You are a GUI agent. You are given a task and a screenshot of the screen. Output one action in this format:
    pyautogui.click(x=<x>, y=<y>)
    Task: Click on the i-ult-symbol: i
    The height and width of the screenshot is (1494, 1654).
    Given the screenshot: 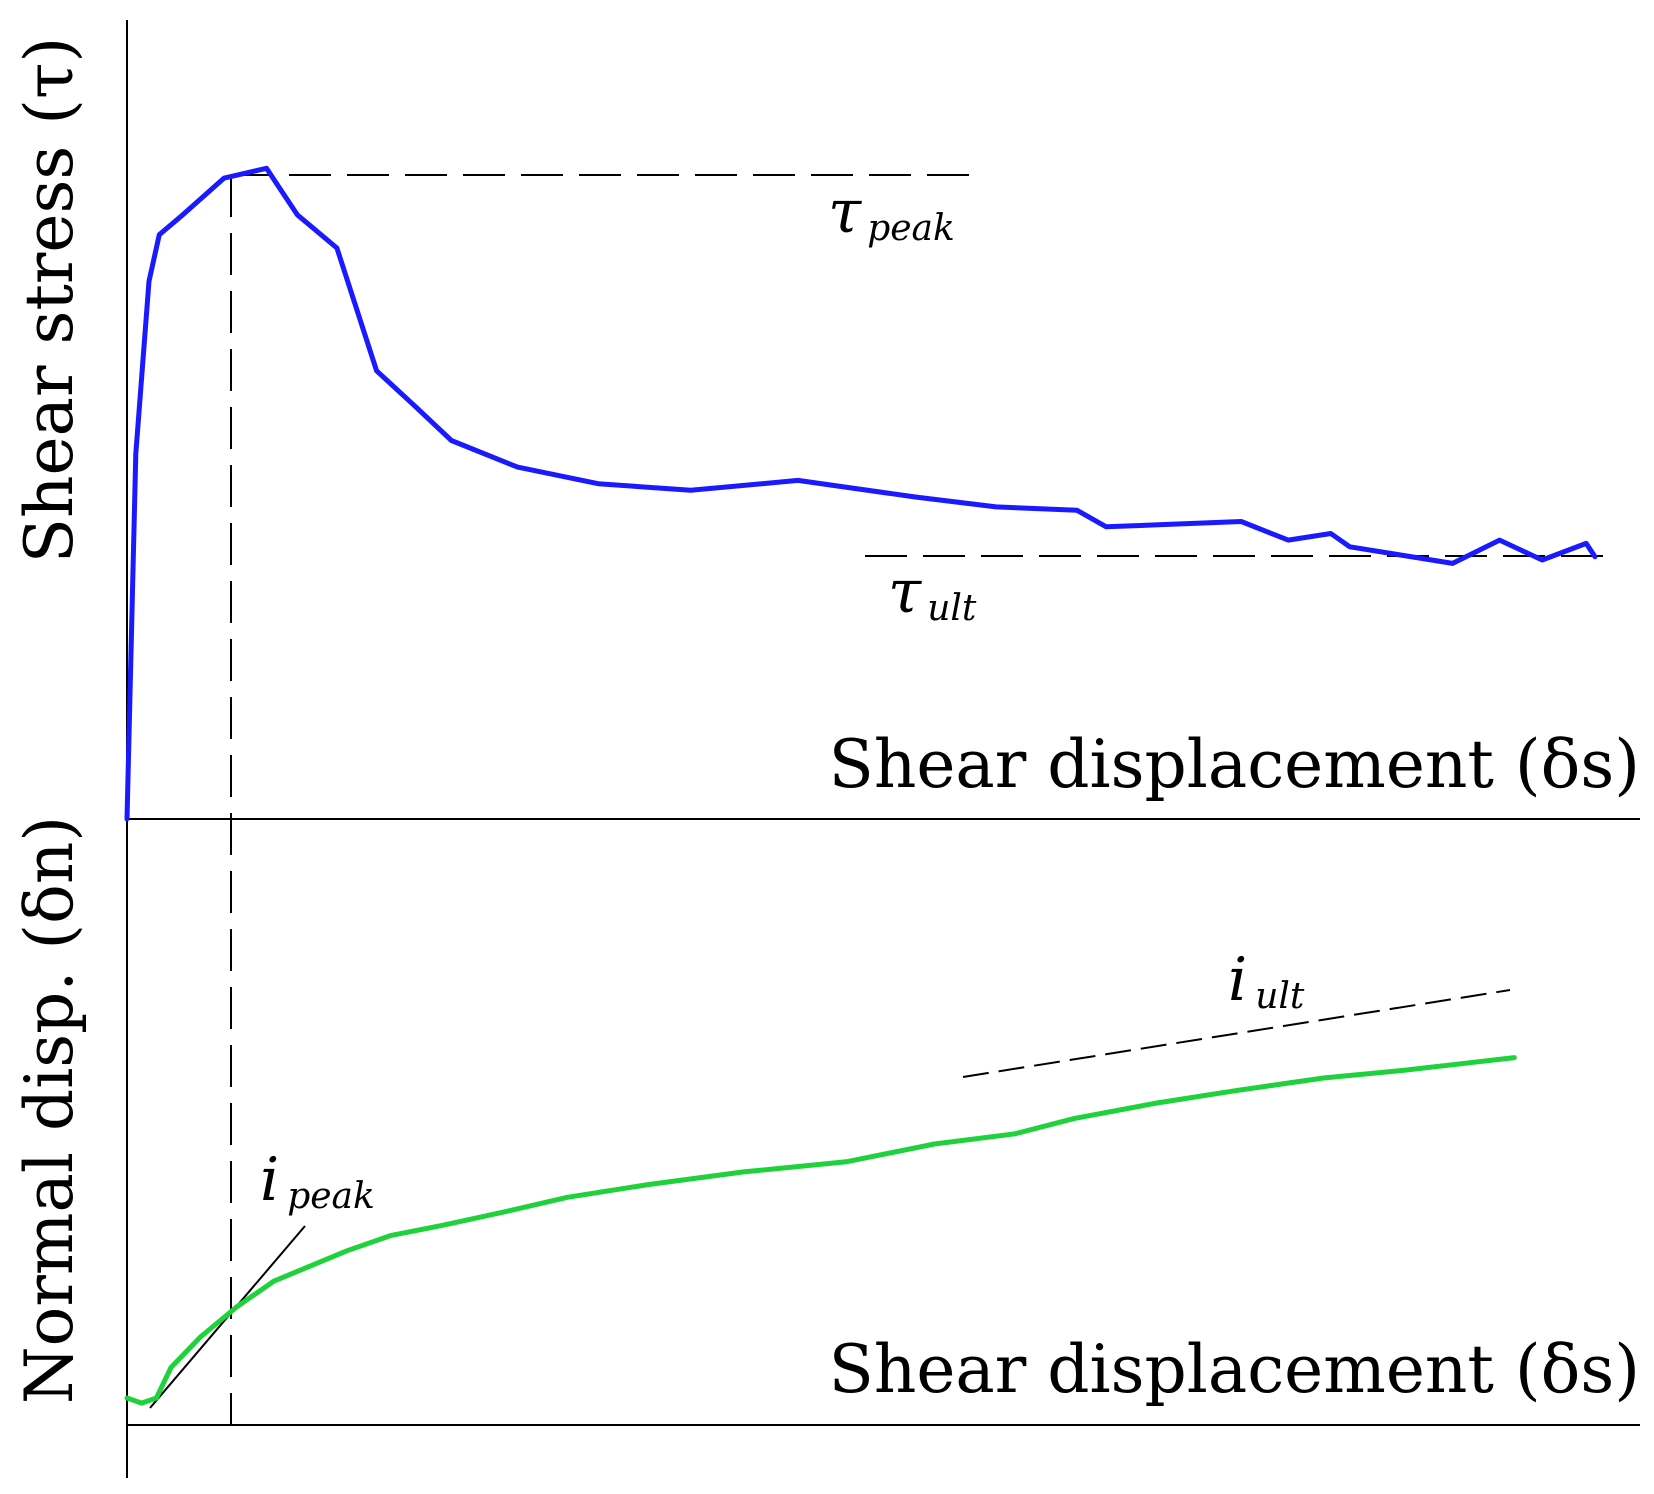 What is the action you would take?
    pyautogui.click(x=1237, y=980)
    